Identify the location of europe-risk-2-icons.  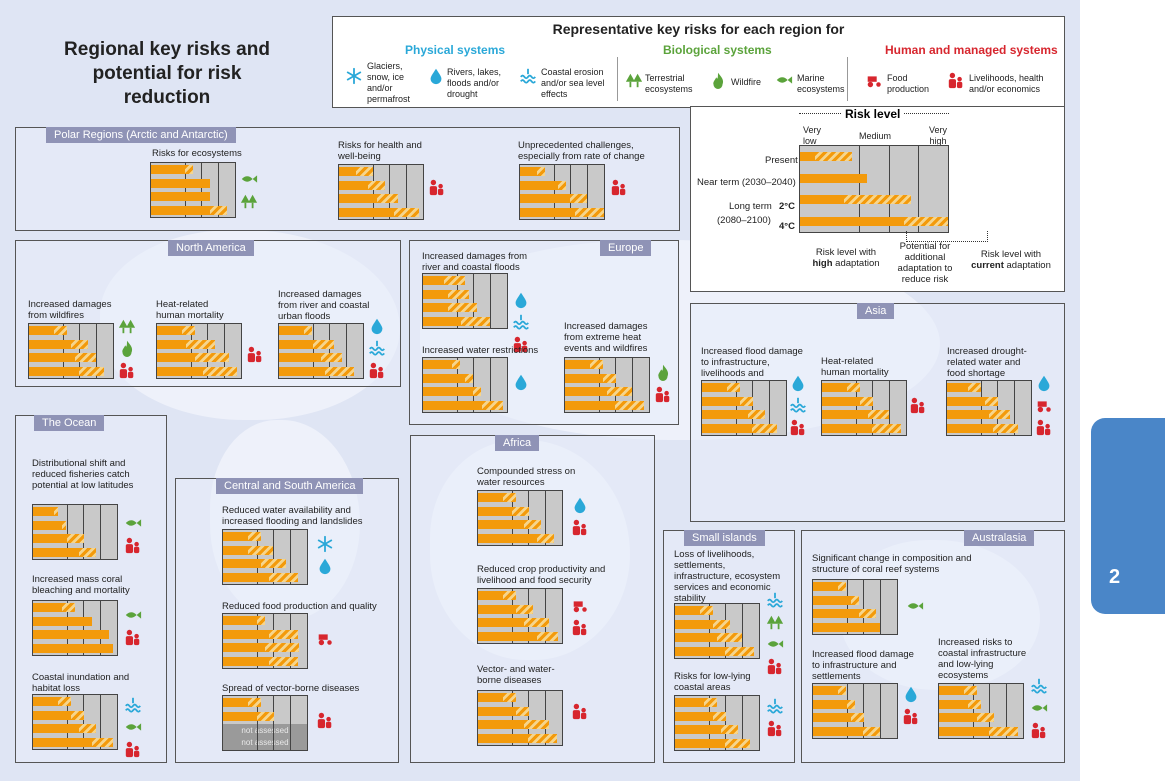
(521, 382).